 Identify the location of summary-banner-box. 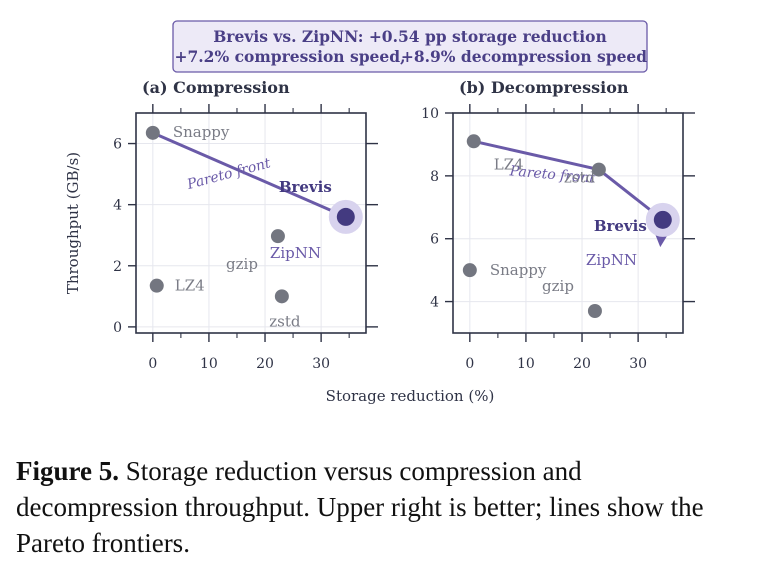
(410, 46).